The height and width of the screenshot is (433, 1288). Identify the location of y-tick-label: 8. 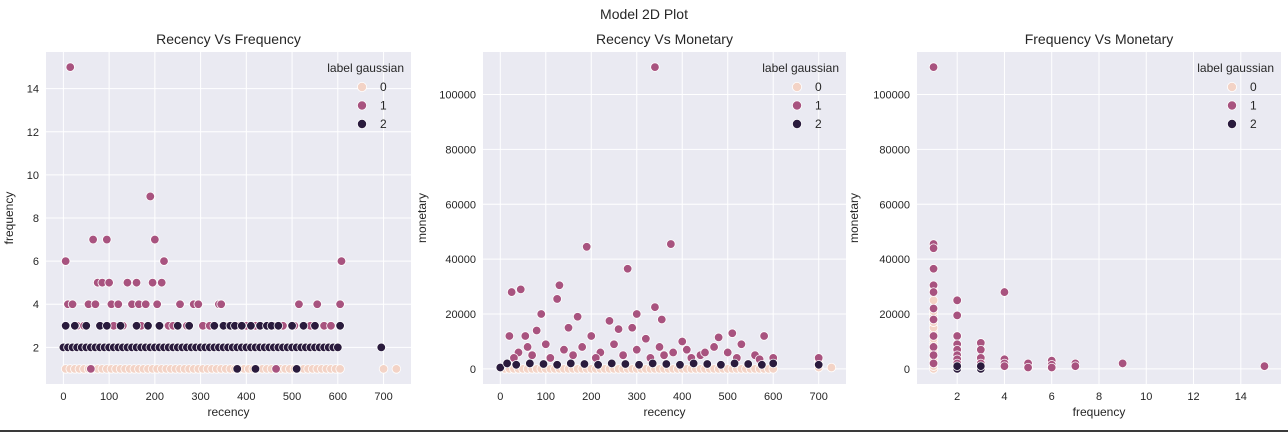
(36, 219).